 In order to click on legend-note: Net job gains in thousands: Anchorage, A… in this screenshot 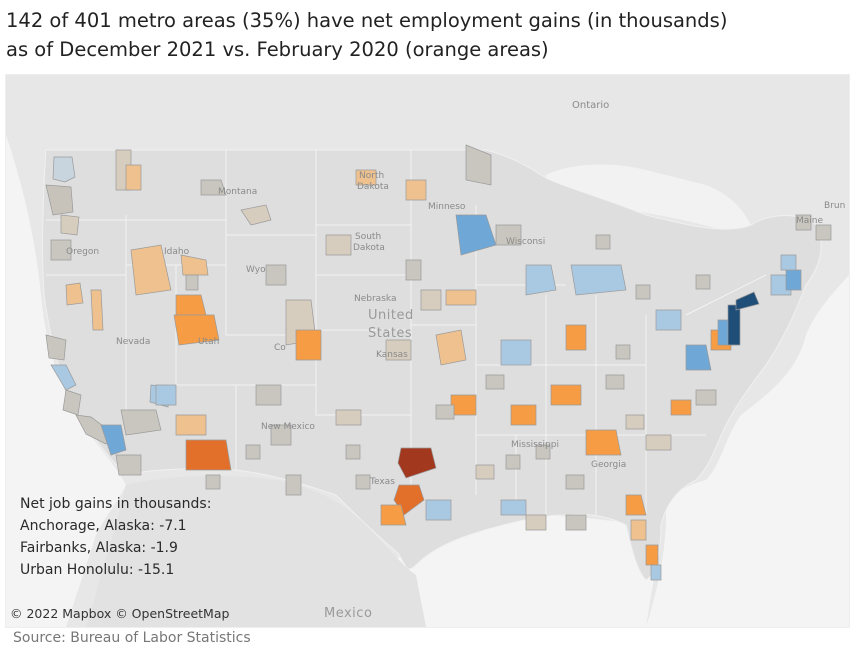, I will do `click(115, 537)`.